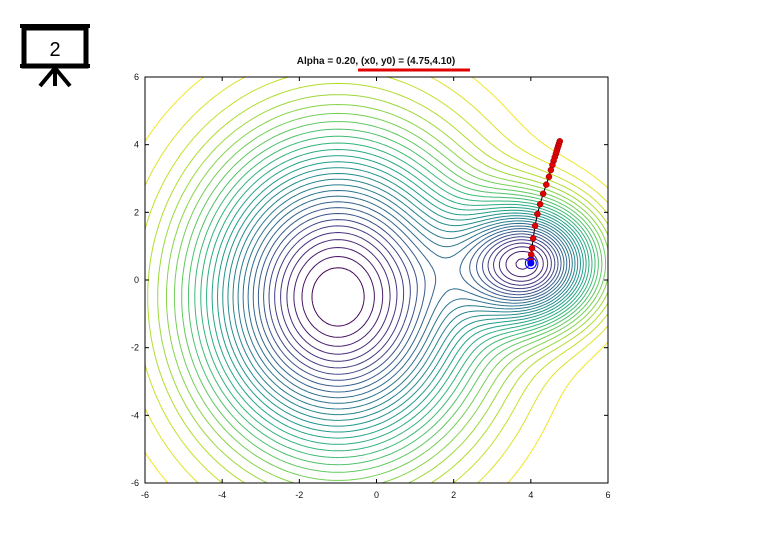 This screenshot has height=548, width=759. What do you see at coordinates (135, 483) in the screenshot?
I see `y-tick-label: -6` at bounding box center [135, 483].